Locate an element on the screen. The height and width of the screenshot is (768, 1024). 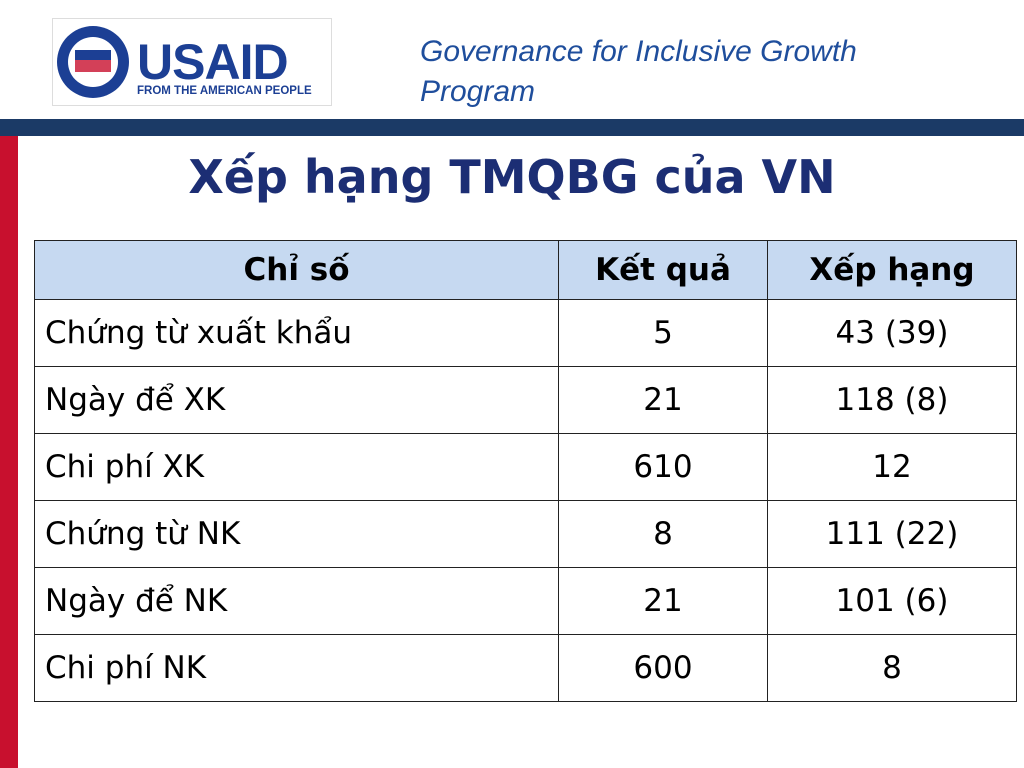
slide-title: Xếp hạng TMQBG của VN is located at coordinates (512, 177).